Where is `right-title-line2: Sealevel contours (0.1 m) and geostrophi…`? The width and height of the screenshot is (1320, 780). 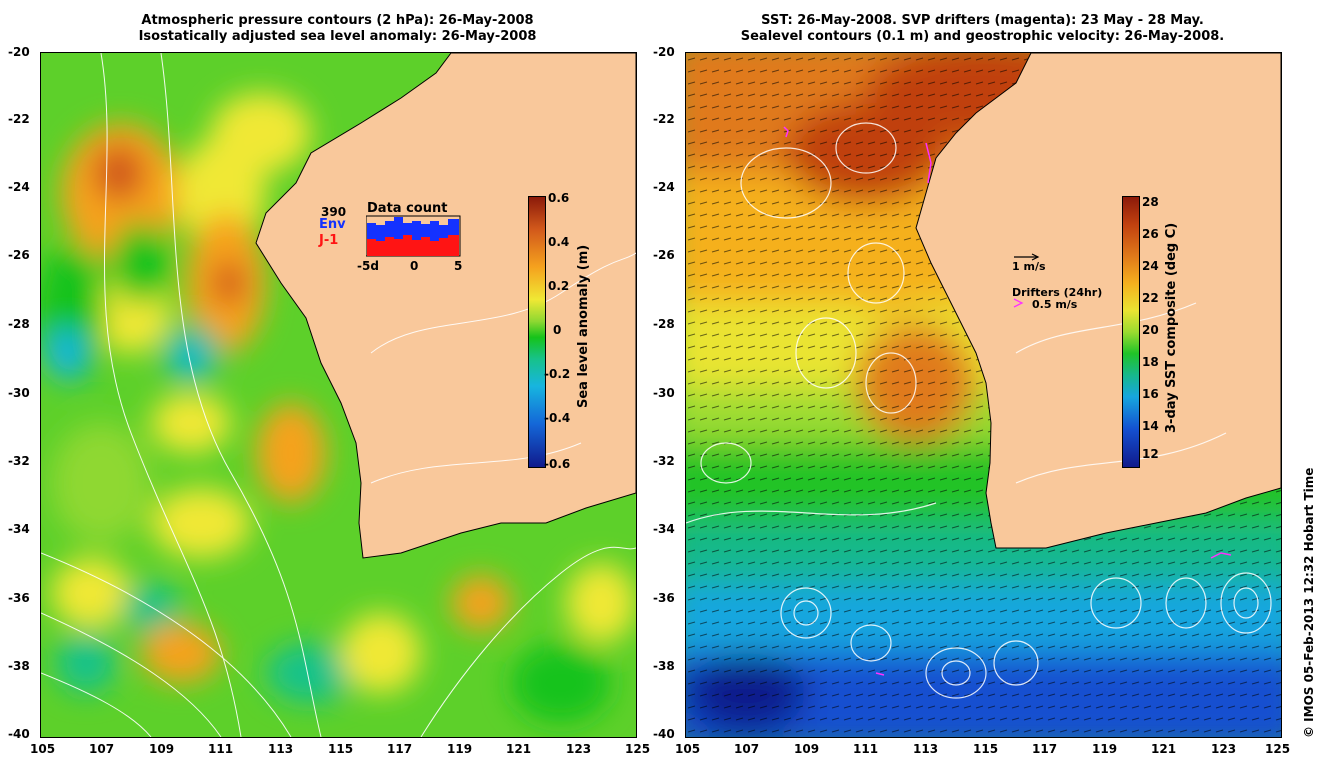
right-title-line2: Sealevel contours (0.1 m) and geostrophi… is located at coordinates (982, 36).